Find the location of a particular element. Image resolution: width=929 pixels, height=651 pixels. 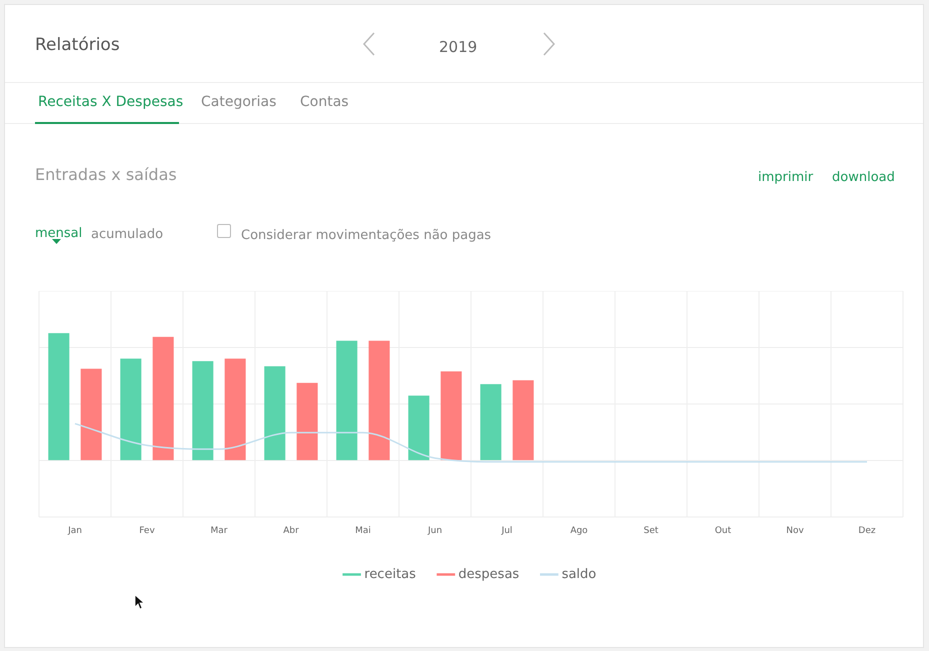

x-tick-label: Mar is located at coordinates (219, 531).